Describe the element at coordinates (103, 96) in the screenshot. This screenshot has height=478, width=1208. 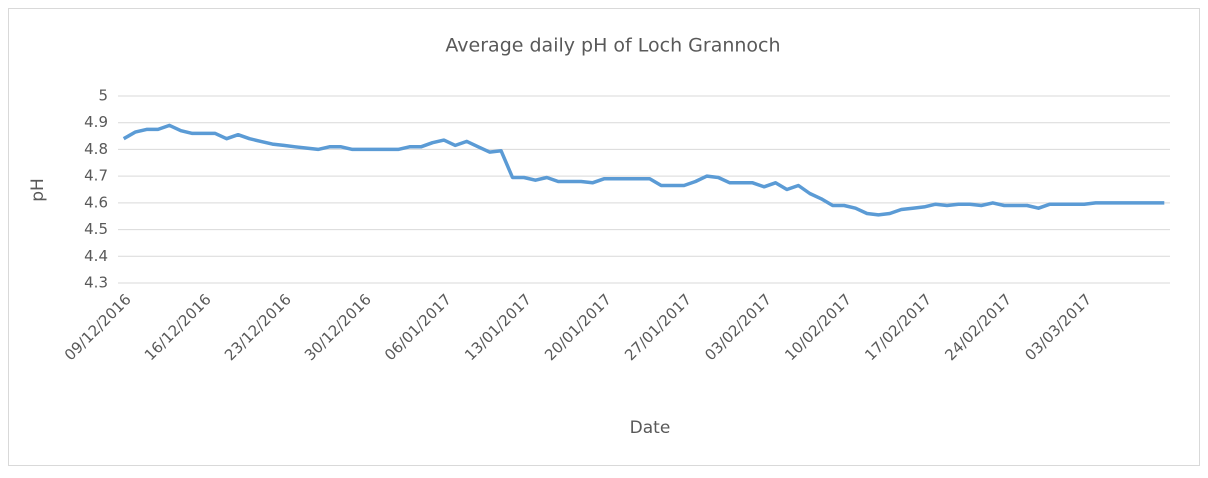
I see `y-tick-label: 5` at that location.